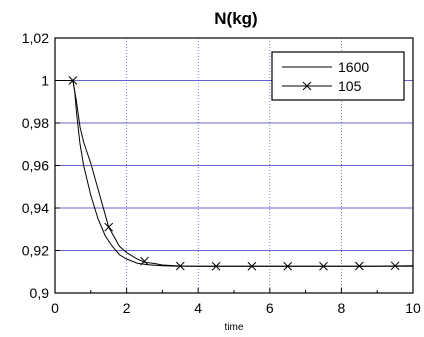  I want to click on legend-label-1600: 1600, so click(353, 67).